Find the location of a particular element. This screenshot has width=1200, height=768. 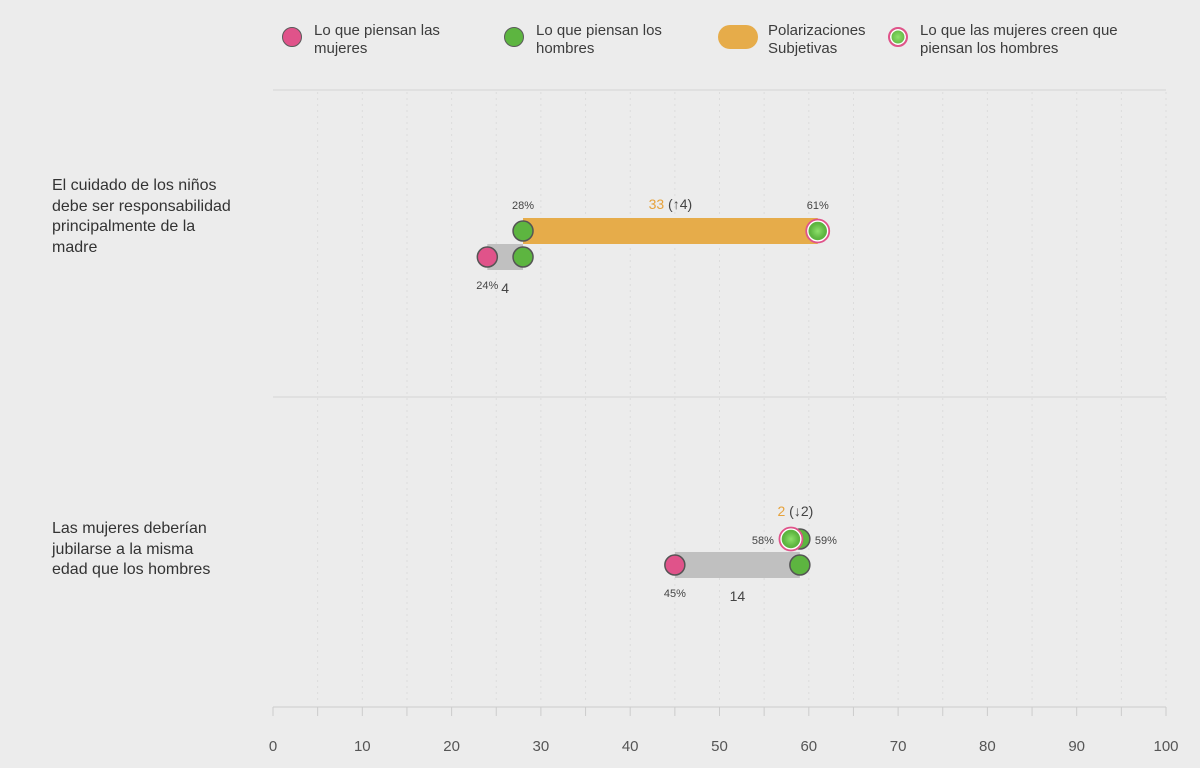

believe-value-label: 58% is located at coordinates (763, 541).